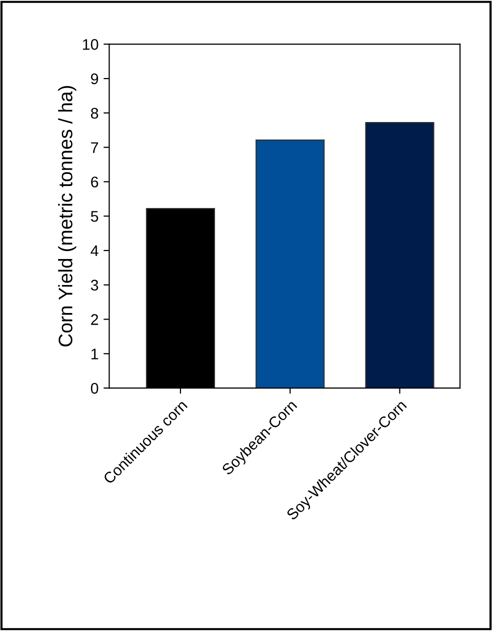 The height and width of the screenshot is (631, 492). What do you see at coordinates (94, 147) in the screenshot?
I see `y-tick-label: 7` at bounding box center [94, 147].